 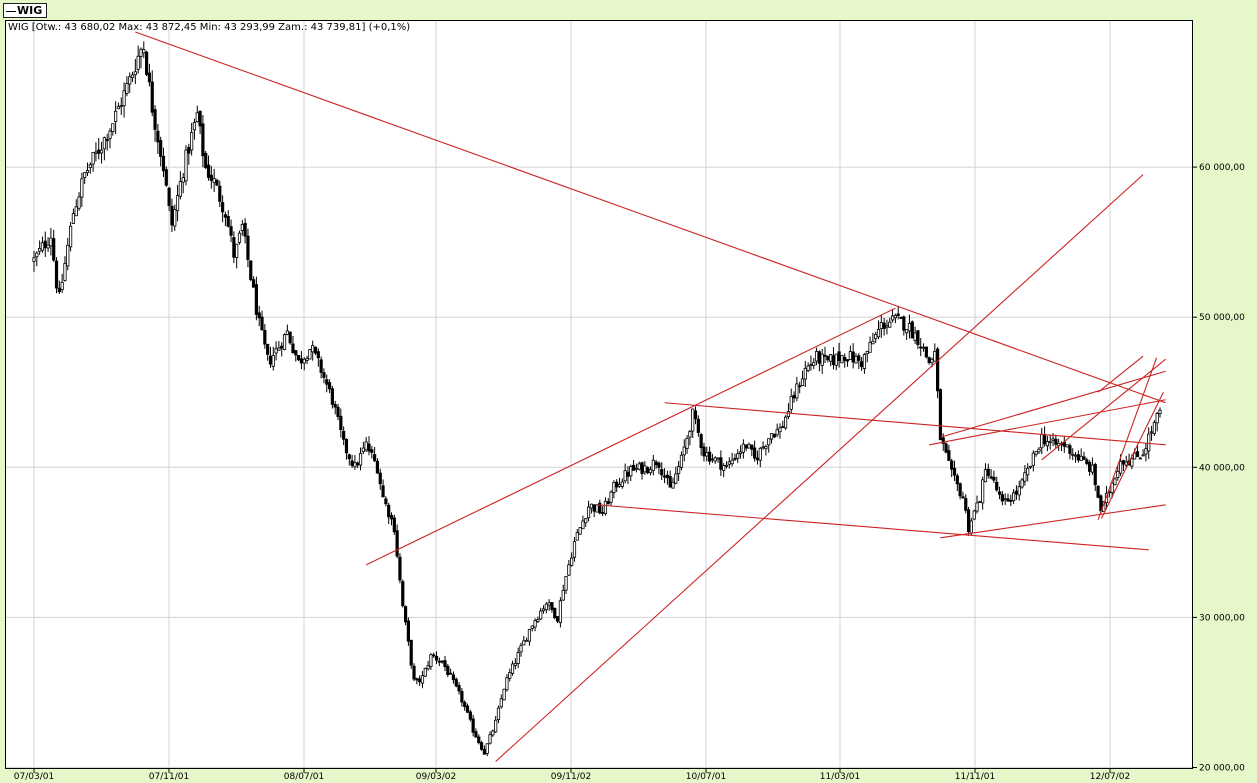 What do you see at coordinates (304, 777) in the screenshot?
I see `x-tick-label: 08/07/01` at bounding box center [304, 777].